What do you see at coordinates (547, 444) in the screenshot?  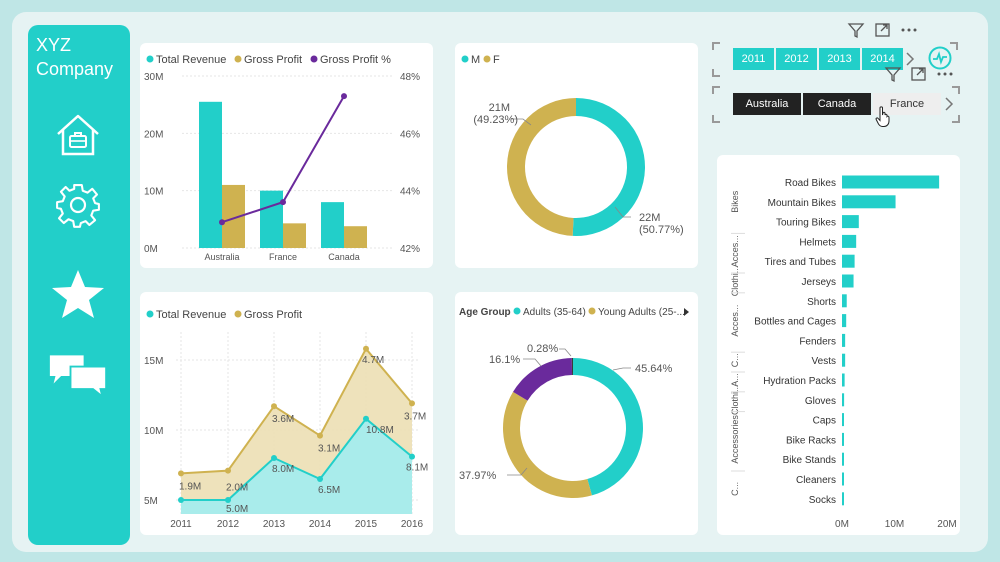 I see `slice-young-adults` at bounding box center [547, 444].